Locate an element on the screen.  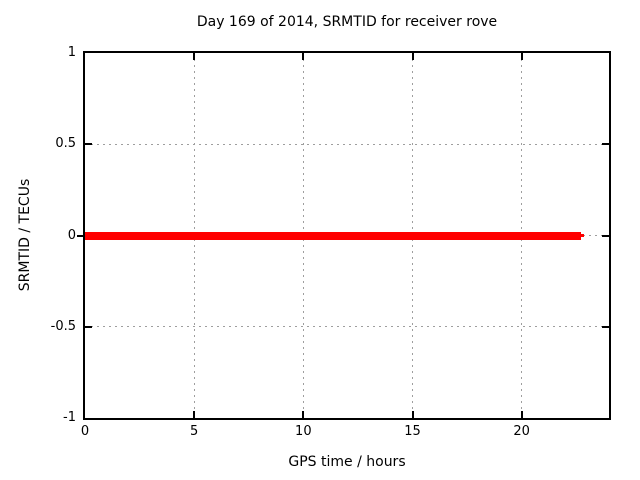
y-tick-label: 0.5 is located at coordinates (65, 144).